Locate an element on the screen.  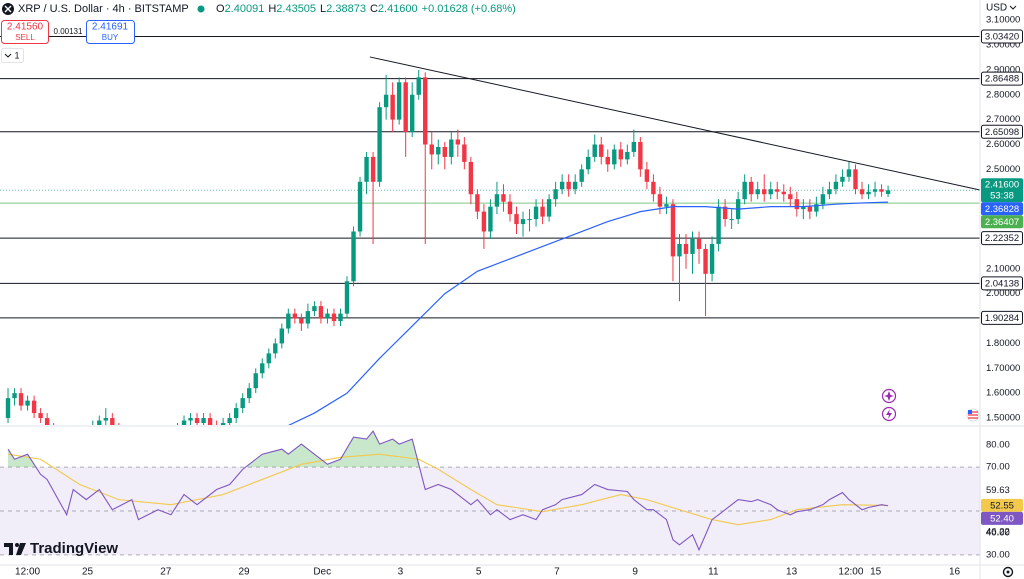
symbol: XRP / U.S. Dollar · 4h · BITSTAMP is located at coordinates (103, 9).